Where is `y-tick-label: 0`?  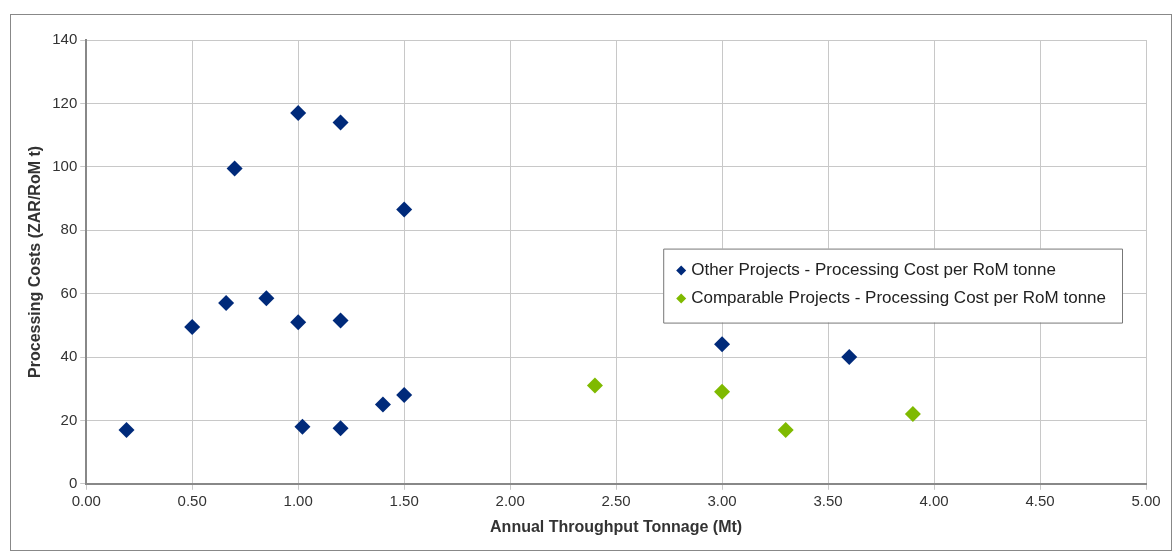
y-tick-label: 0 is located at coordinates (73, 482).